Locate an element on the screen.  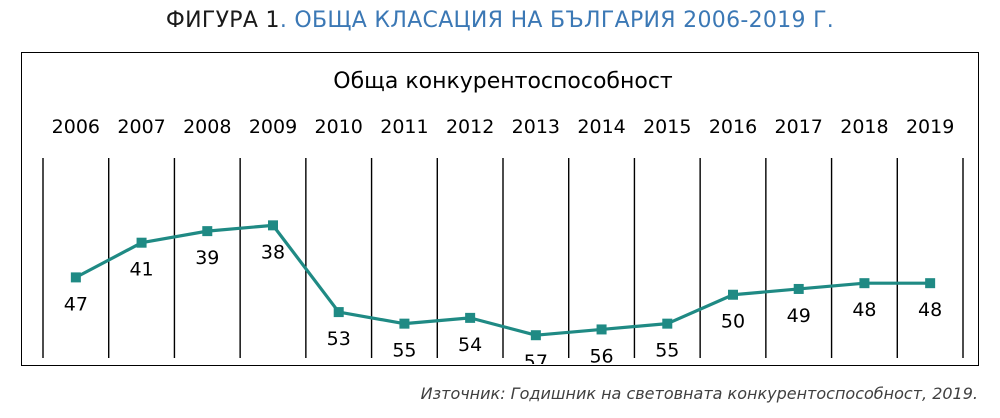
data-point-2011 is located at coordinates (404, 323).